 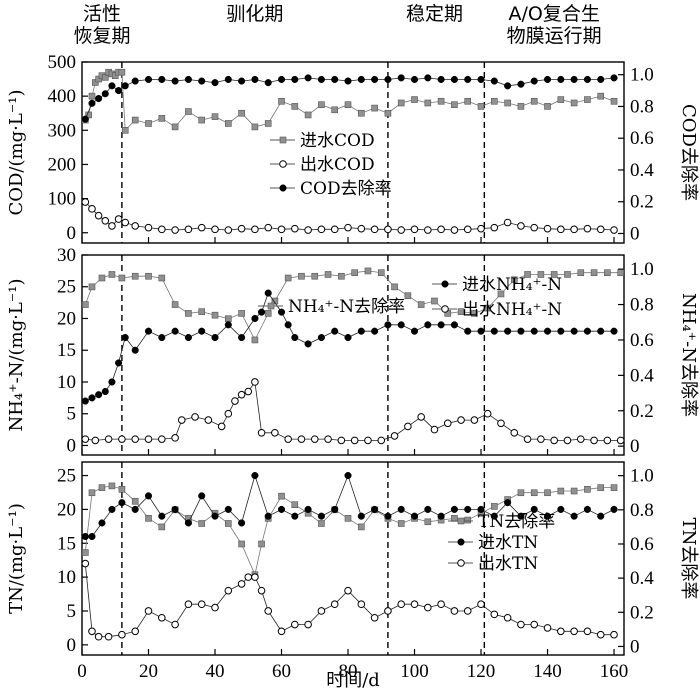 I want to click on y-tick-label: 15, so click(x=66, y=543).